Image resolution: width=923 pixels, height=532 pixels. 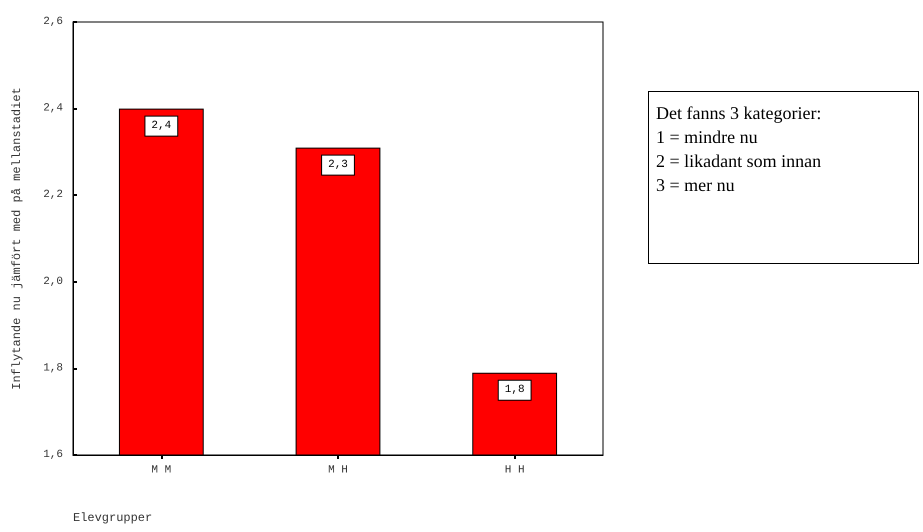 I want to click on y-tick-label: 2,0, so click(x=53, y=282).